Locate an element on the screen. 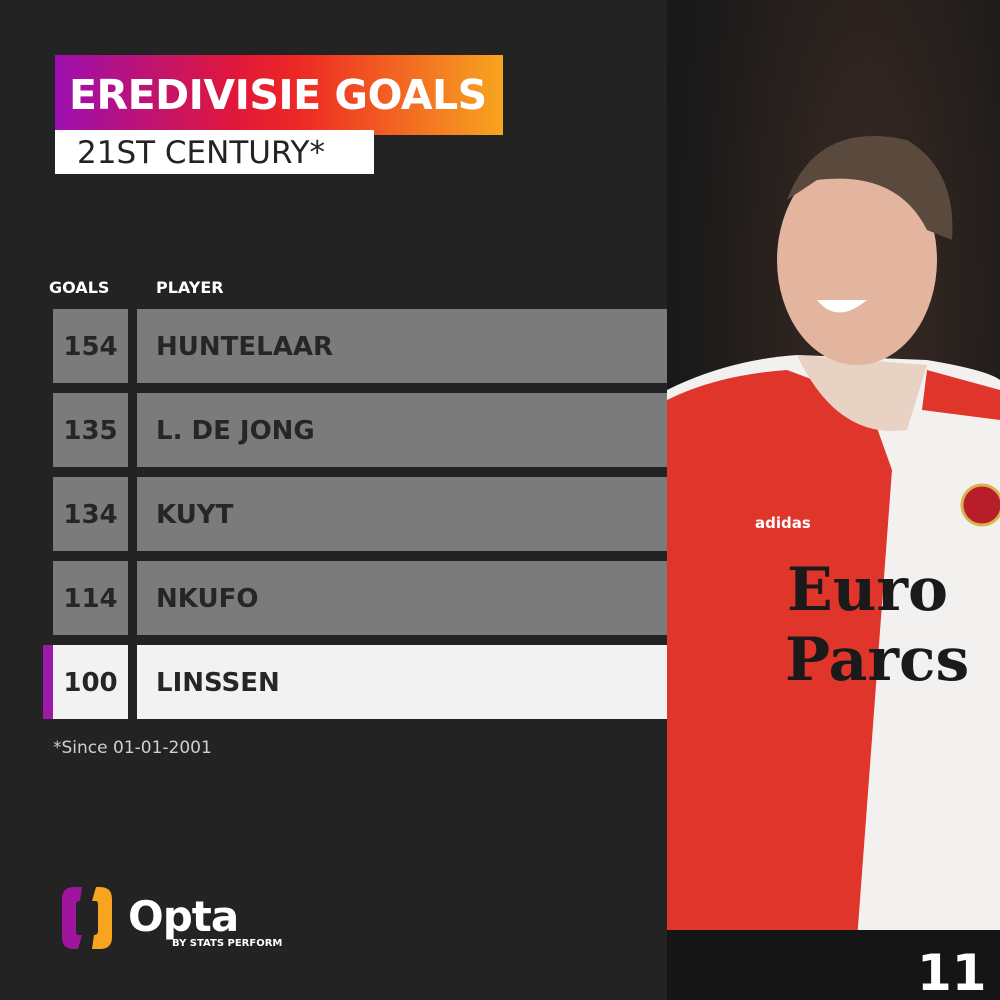  title: EREDIVISIE GOALS is located at coordinates (279, 95).